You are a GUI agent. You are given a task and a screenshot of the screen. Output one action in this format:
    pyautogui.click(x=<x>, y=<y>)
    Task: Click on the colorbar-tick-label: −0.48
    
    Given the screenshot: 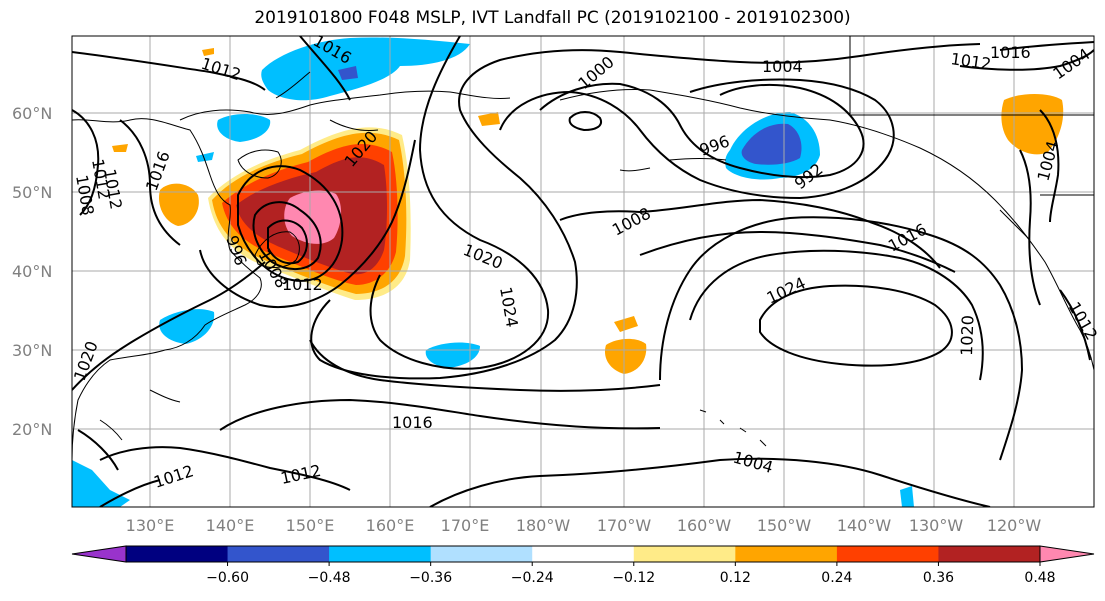 What is the action you would take?
    pyautogui.click(x=329, y=578)
    